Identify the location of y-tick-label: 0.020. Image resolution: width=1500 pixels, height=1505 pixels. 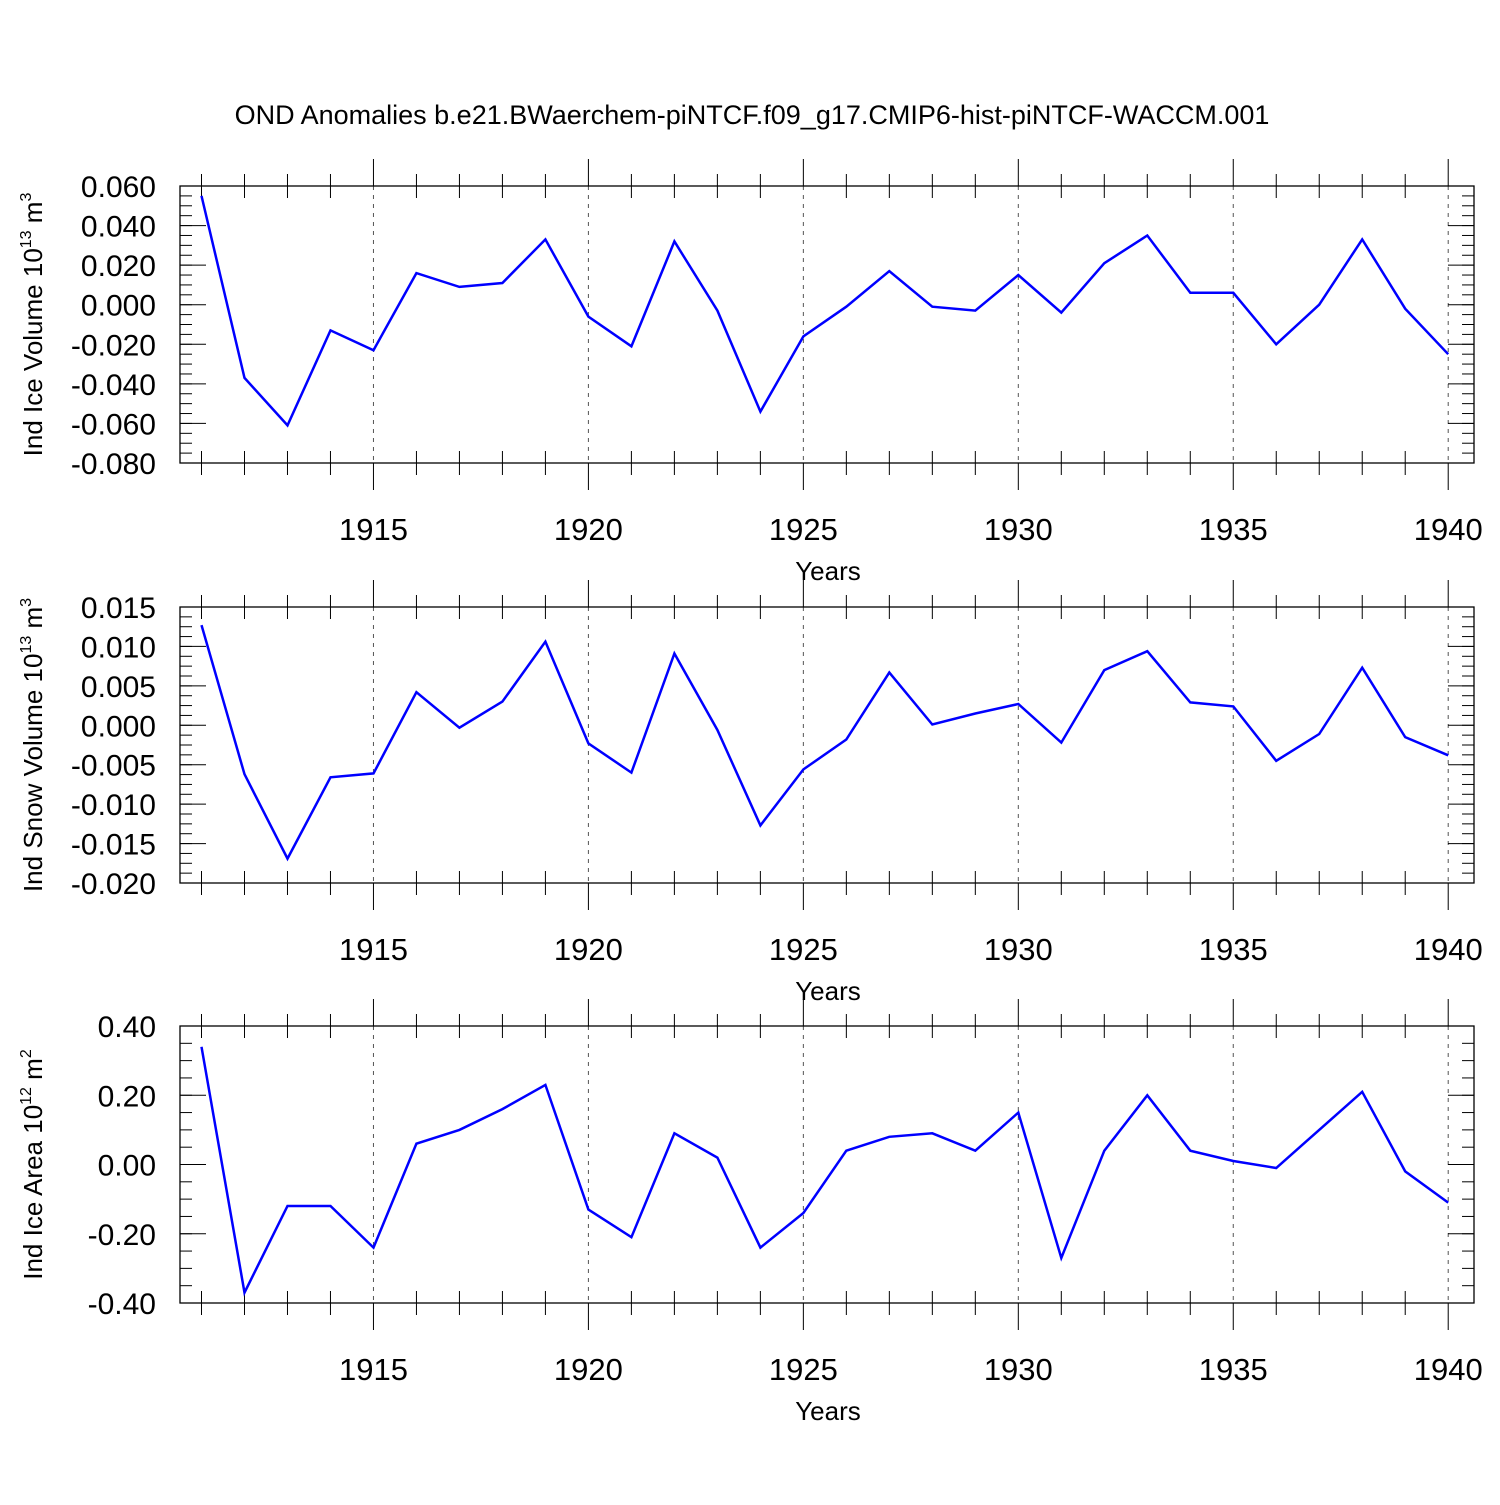
(118, 266).